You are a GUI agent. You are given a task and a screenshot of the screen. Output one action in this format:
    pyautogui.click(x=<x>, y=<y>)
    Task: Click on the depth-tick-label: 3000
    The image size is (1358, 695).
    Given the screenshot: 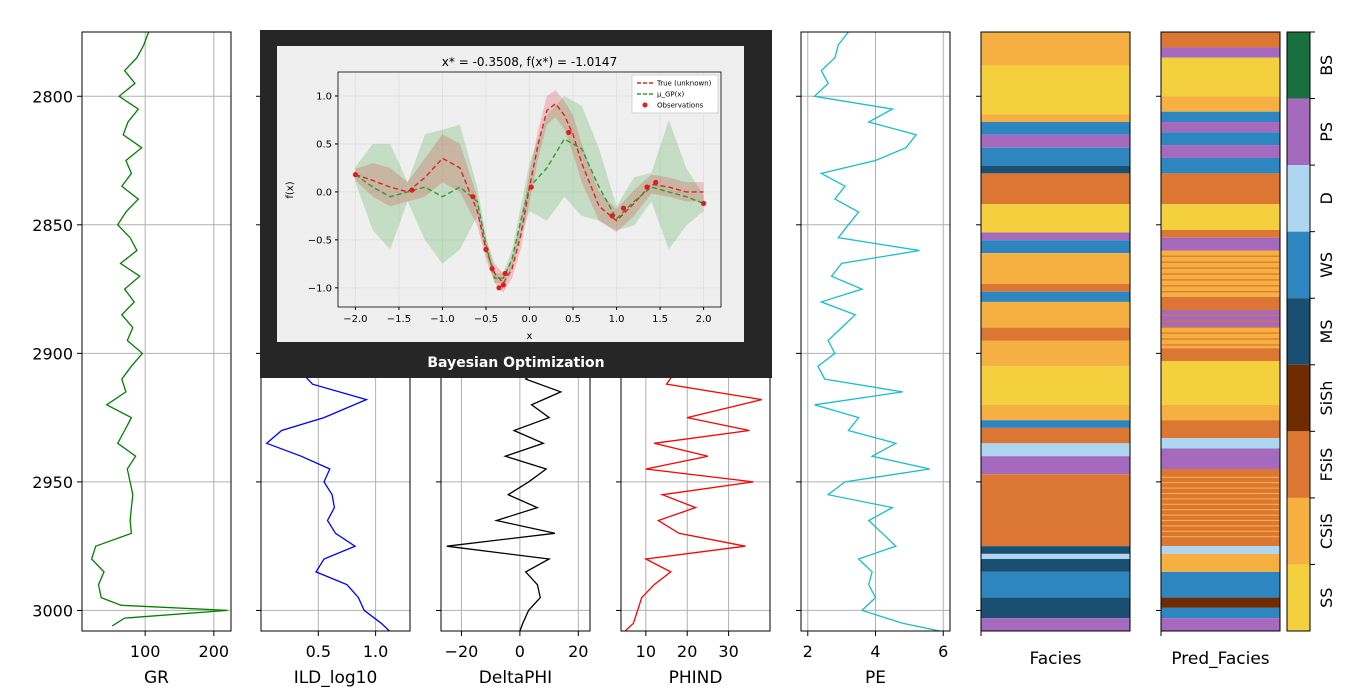 What is the action you would take?
    pyautogui.click(x=52, y=610)
    